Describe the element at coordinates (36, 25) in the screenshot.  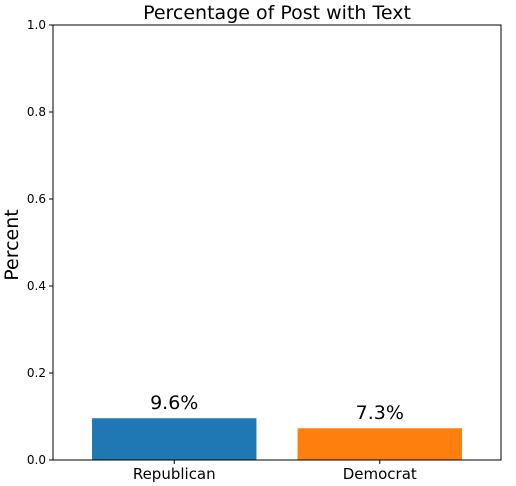
I see `y-tick-label: 1.0` at that location.